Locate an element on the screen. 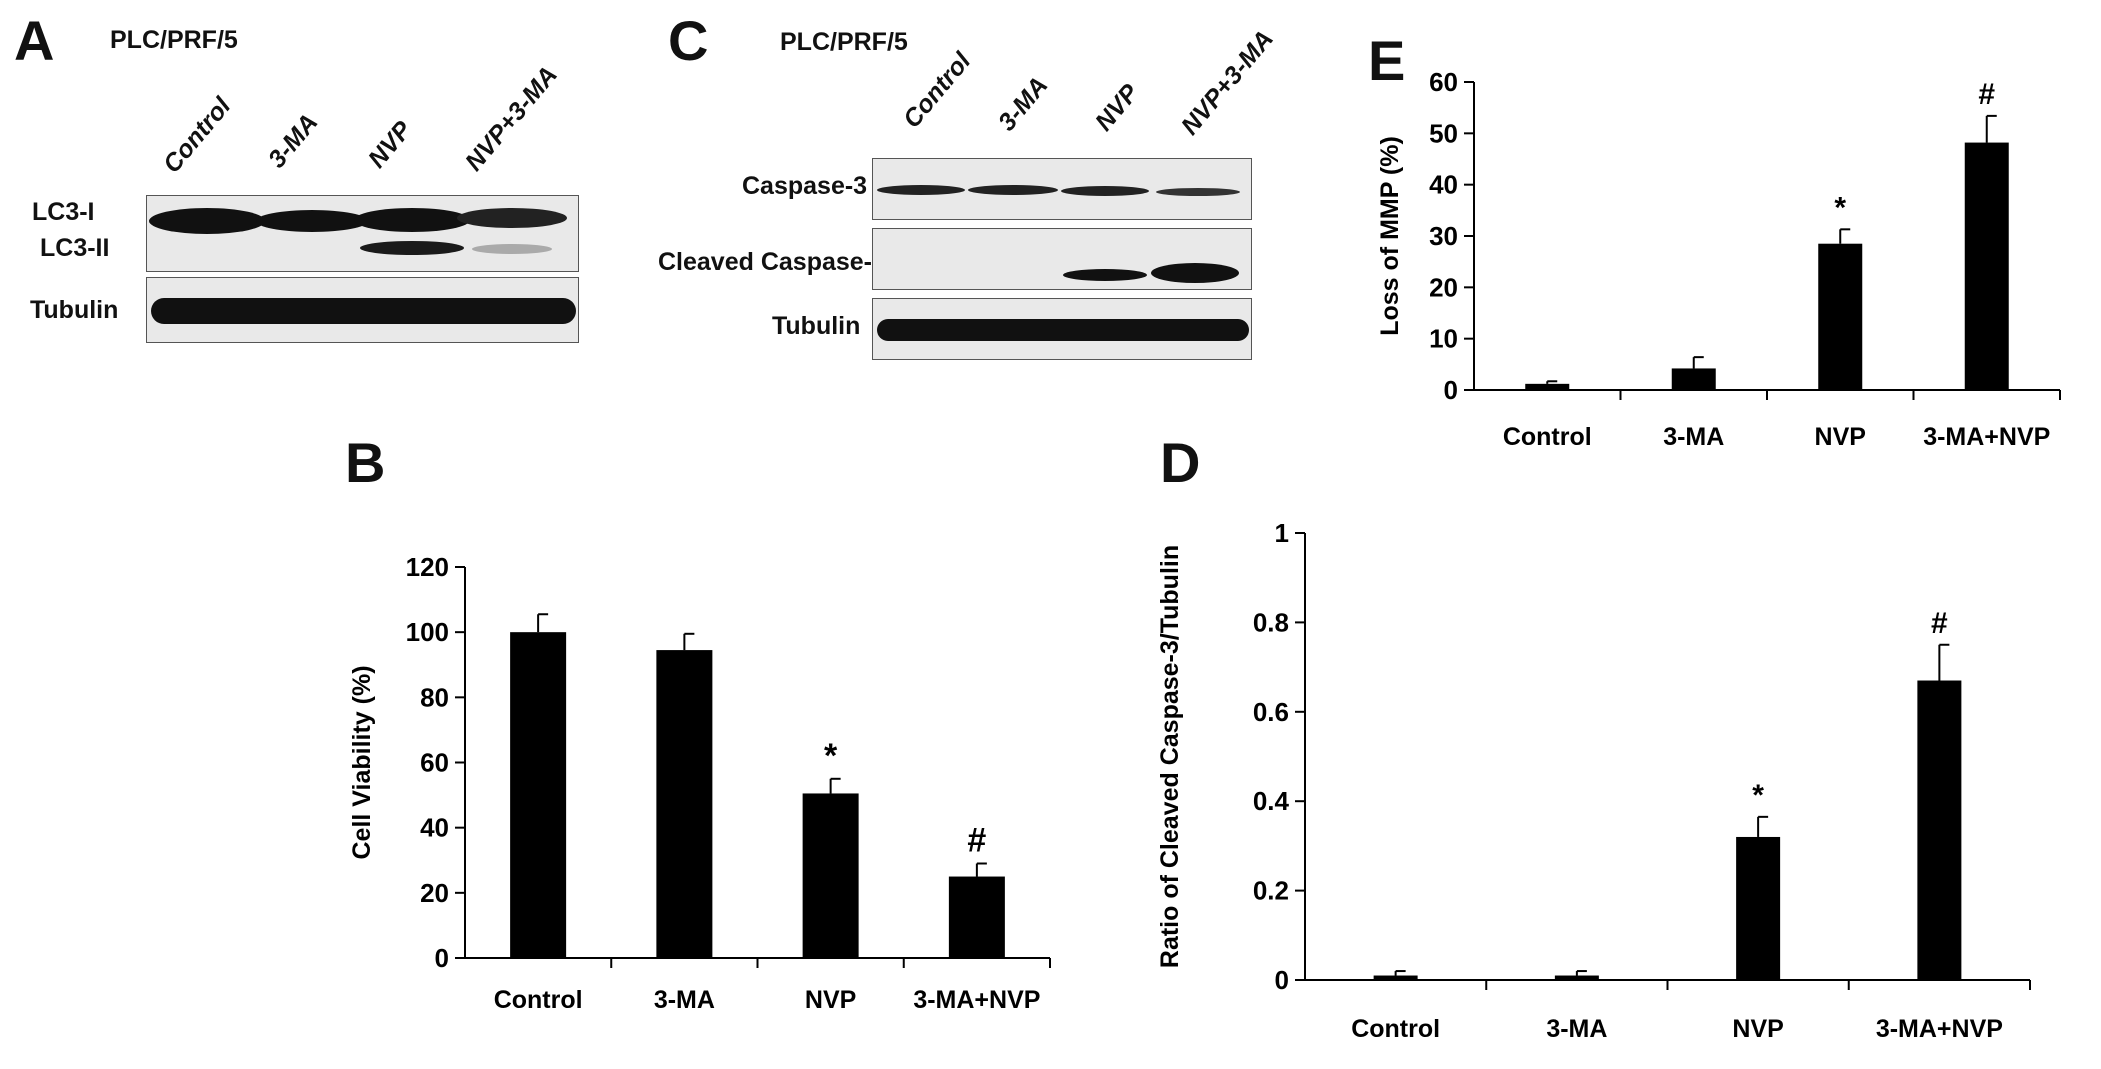 The width and height of the screenshot is (2101, 1069). panel-a-lane-control: Control is located at coordinates (197, 135).